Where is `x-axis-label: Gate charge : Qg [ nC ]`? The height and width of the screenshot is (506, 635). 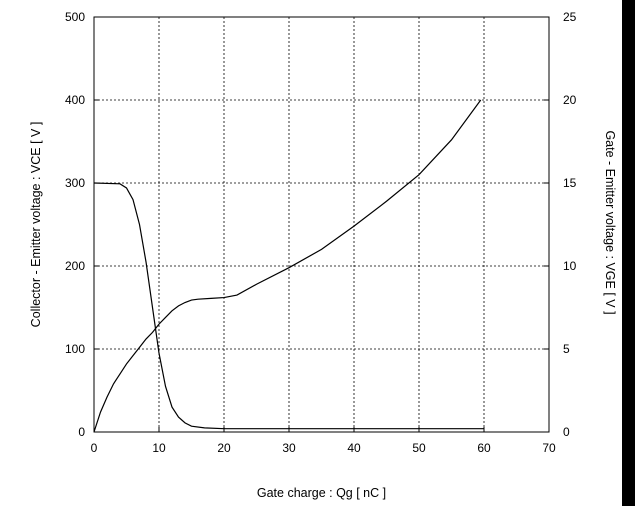 x-axis-label: Gate charge : Qg [ nC ] is located at coordinates (321, 493).